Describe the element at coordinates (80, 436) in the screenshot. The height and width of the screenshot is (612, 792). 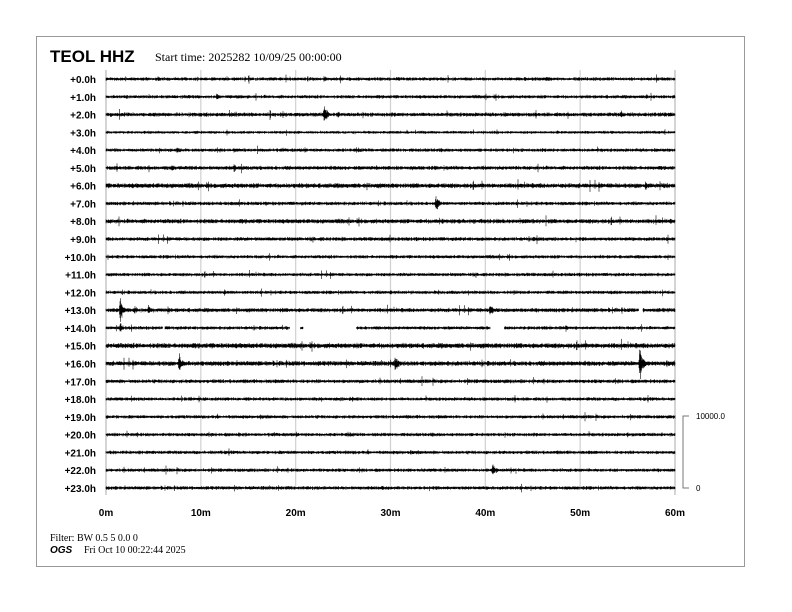
I see `row-label: +20.0h` at that location.